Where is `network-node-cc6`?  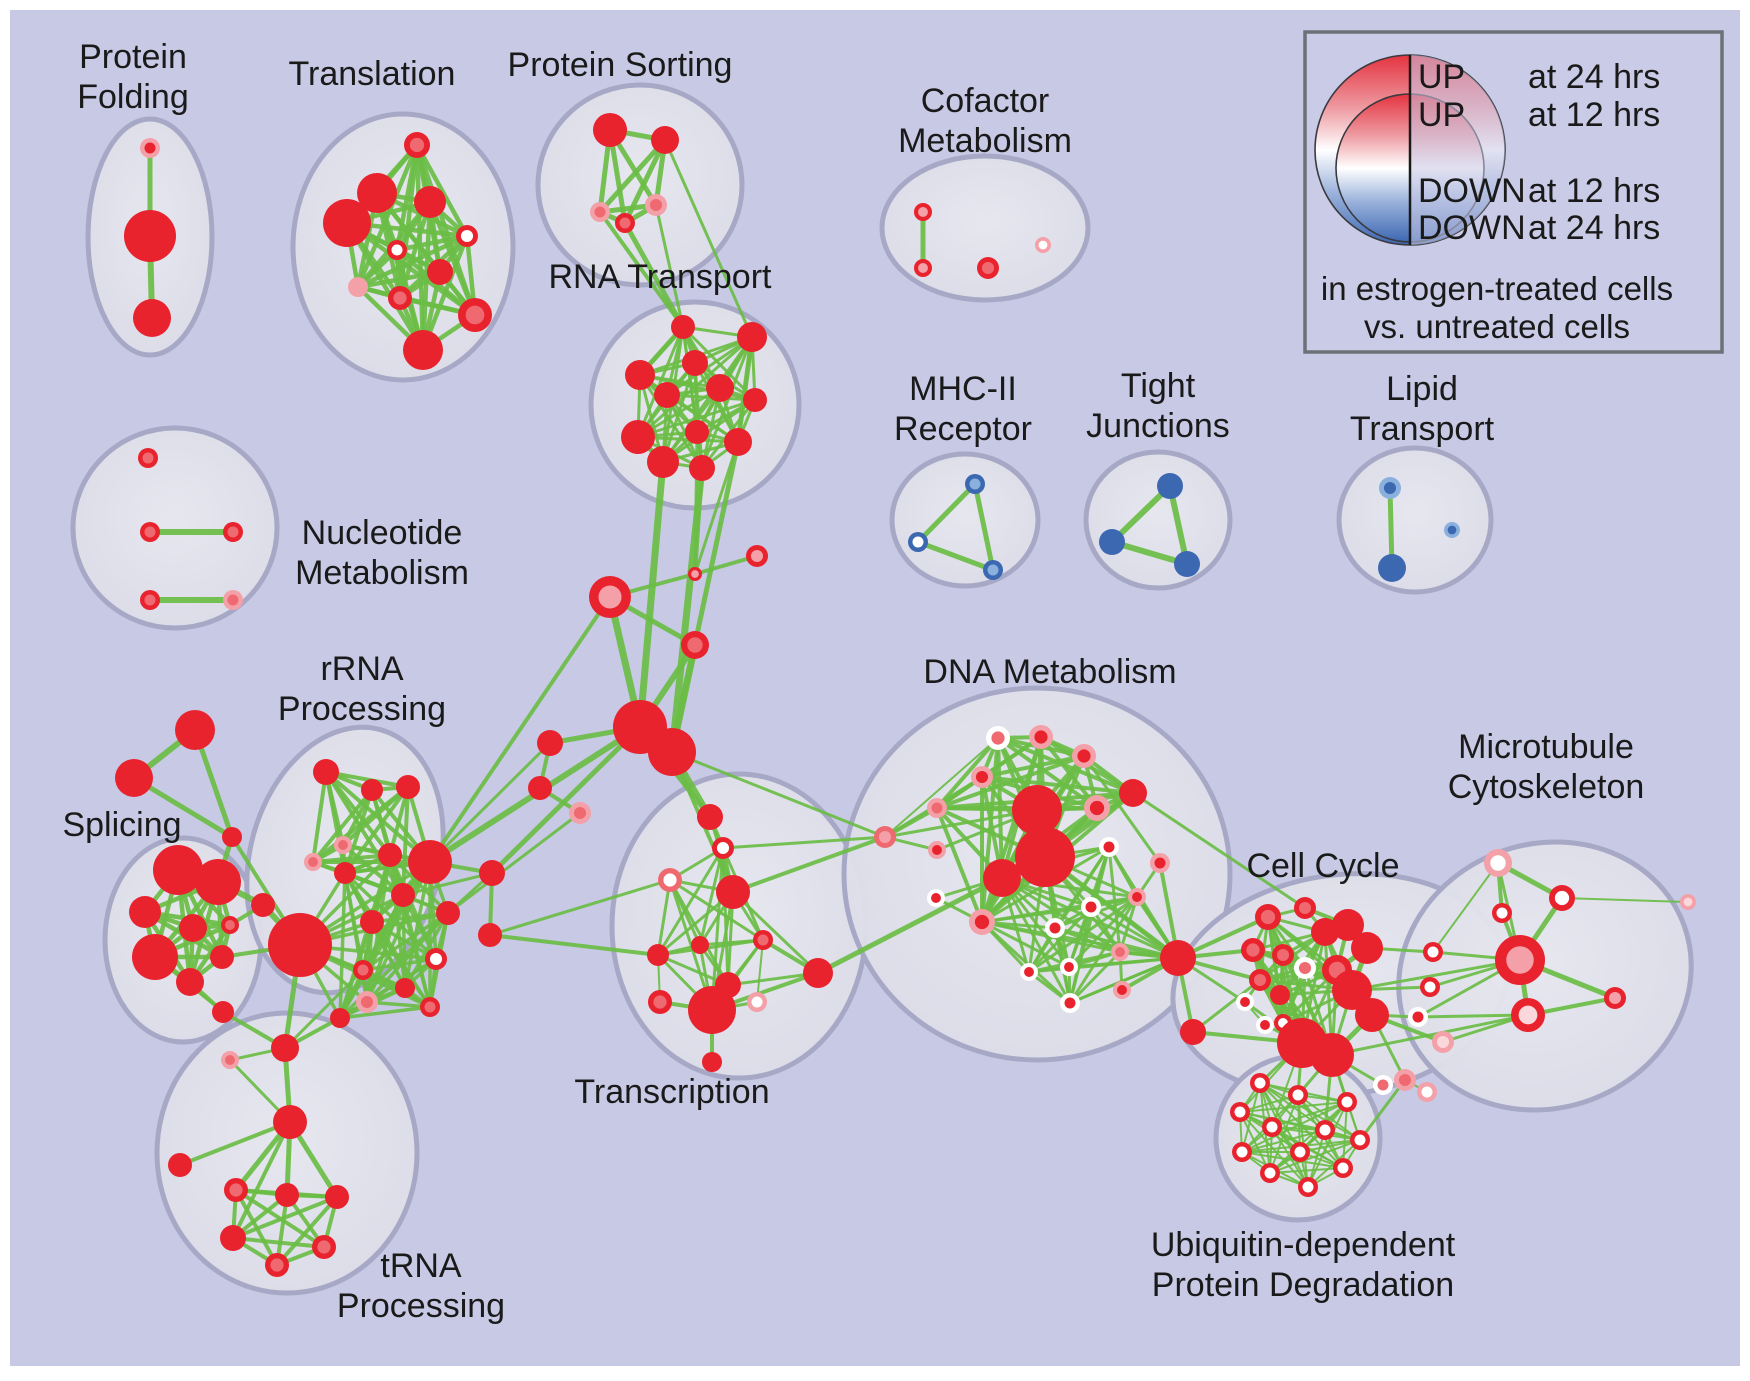 network-node-cc6 is located at coordinates (1253, 950).